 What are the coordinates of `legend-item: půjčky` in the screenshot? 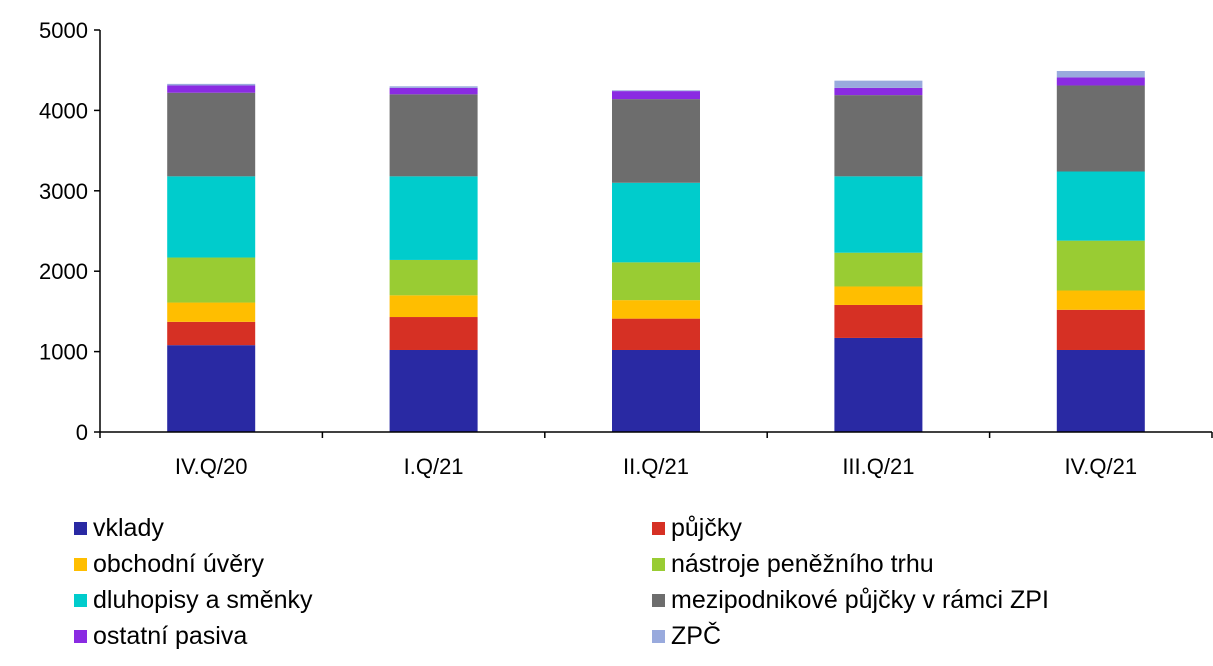 It's located at (697, 528).